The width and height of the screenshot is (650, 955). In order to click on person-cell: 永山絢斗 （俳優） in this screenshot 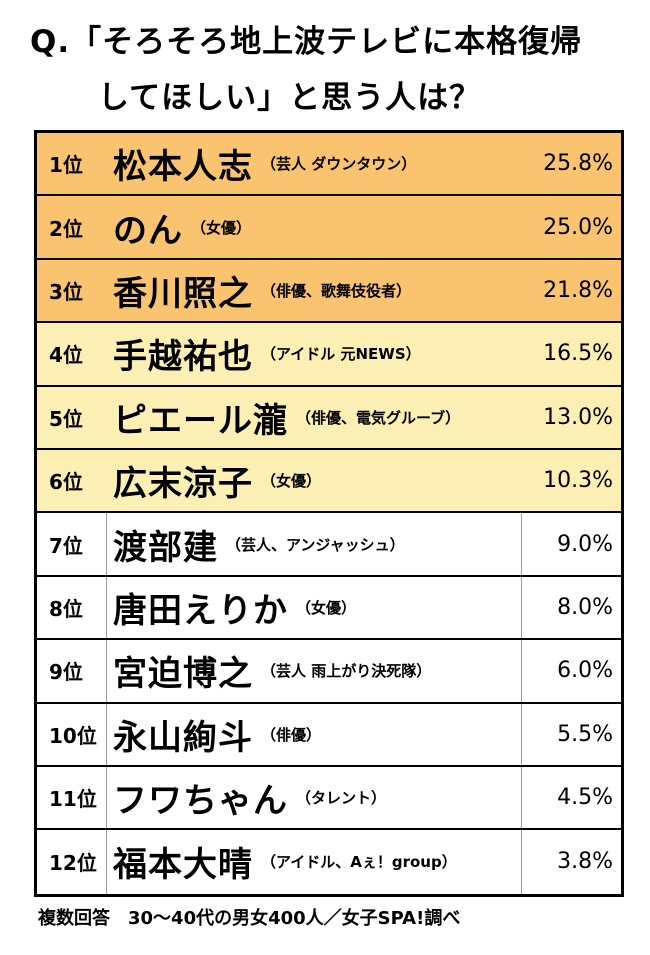, I will do `click(314, 734)`.